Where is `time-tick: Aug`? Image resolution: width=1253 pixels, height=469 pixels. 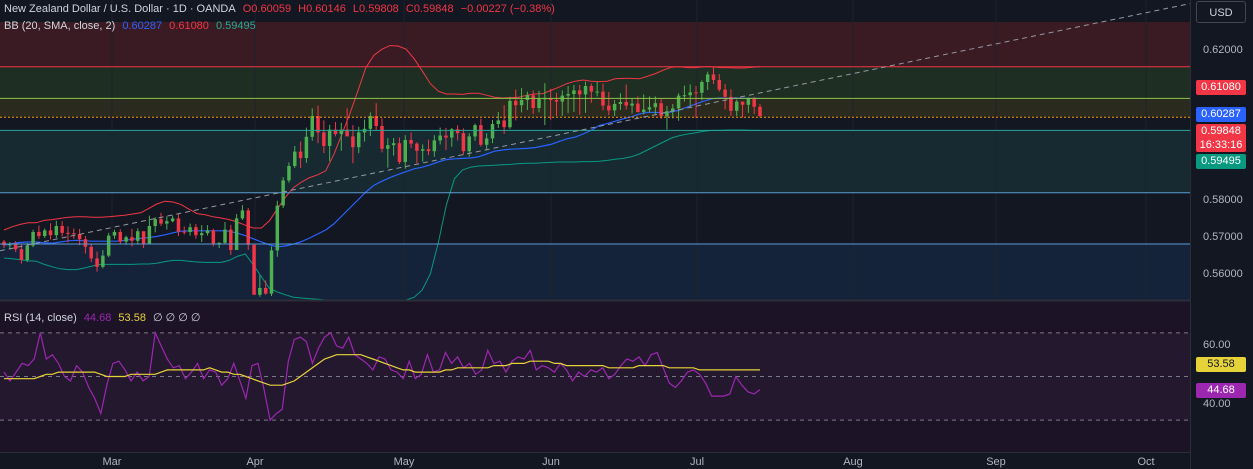
time-tick: Aug is located at coordinates (853, 462).